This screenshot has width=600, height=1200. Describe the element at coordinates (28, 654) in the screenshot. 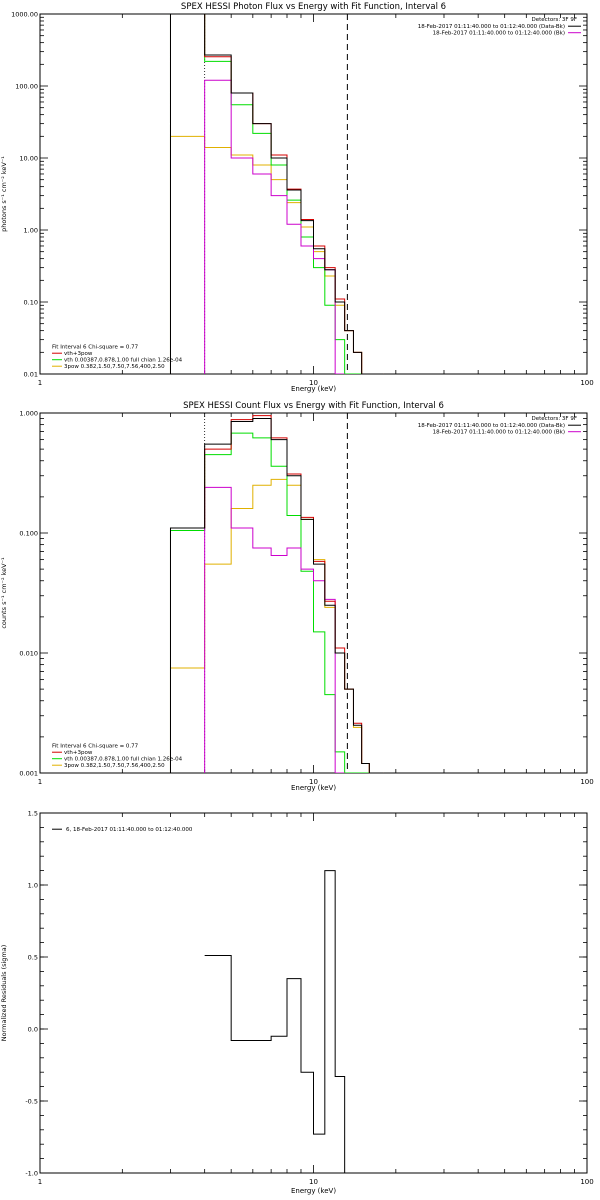

I see `y-tick-label: 0.010` at that location.